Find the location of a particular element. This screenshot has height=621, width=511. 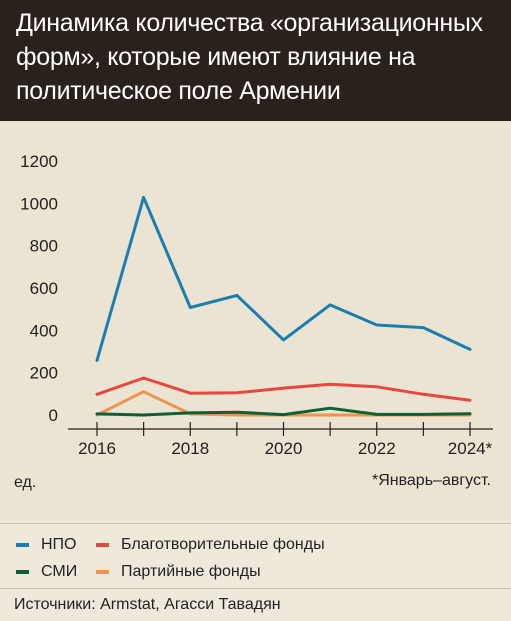

legend-item-media: СМИ is located at coordinates (46, 572).